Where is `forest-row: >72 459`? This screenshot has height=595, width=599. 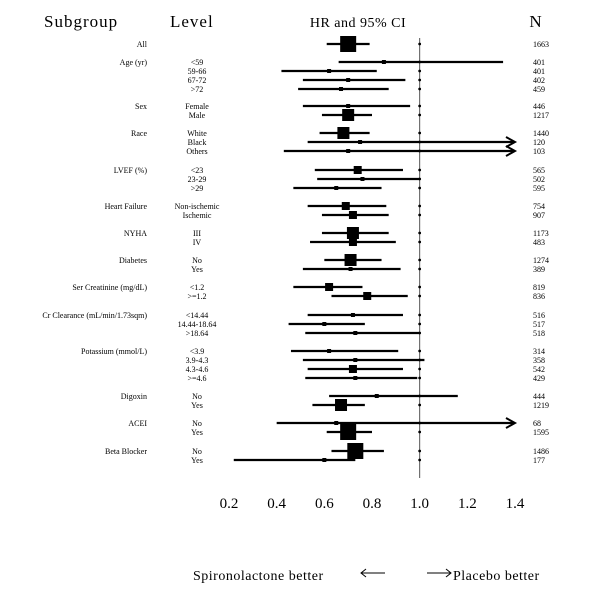
forest-row: >72 459 is located at coordinates (368, 89).